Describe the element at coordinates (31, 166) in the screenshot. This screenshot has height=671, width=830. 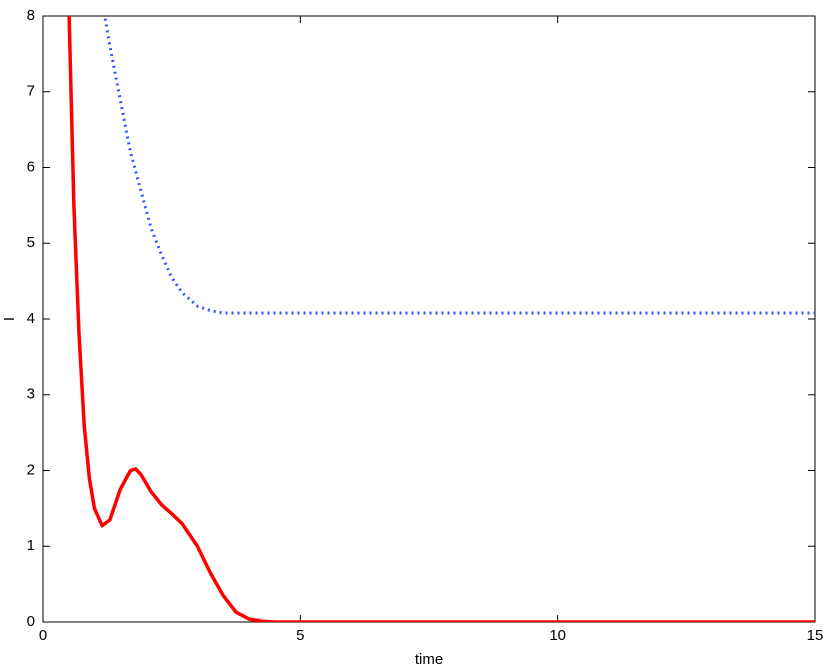
I see `y-tick-label: 6` at that location.